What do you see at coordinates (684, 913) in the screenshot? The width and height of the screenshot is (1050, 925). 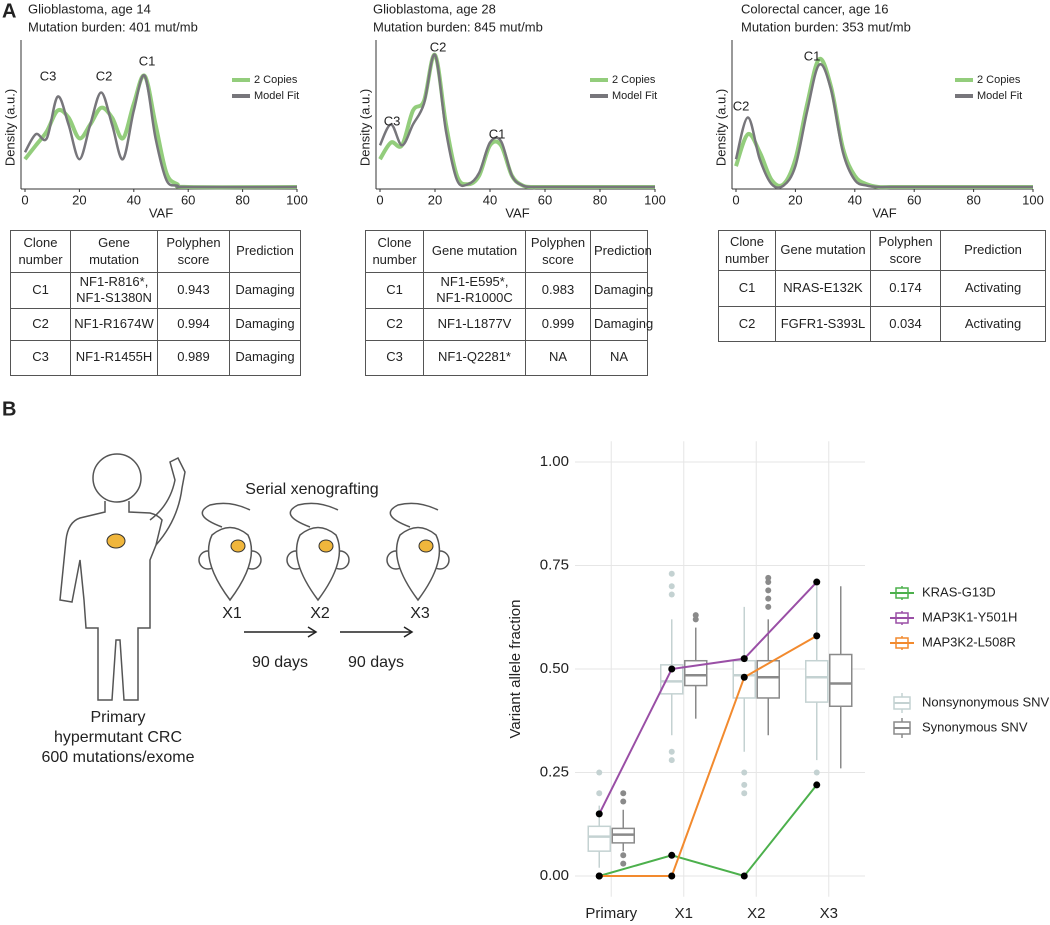 I see `x-tick-label: X1` at bounding box center [684, 913].